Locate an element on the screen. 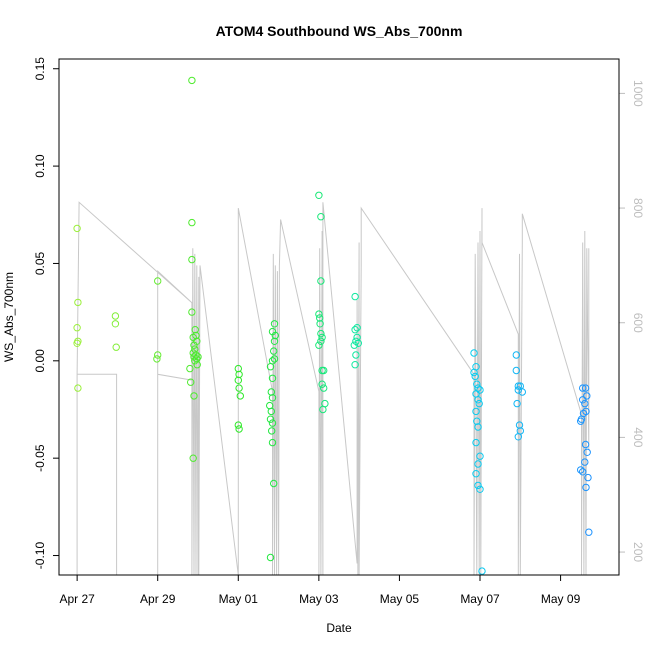  x-tick-label: Apr 27 is located at coordinates (77, 599).